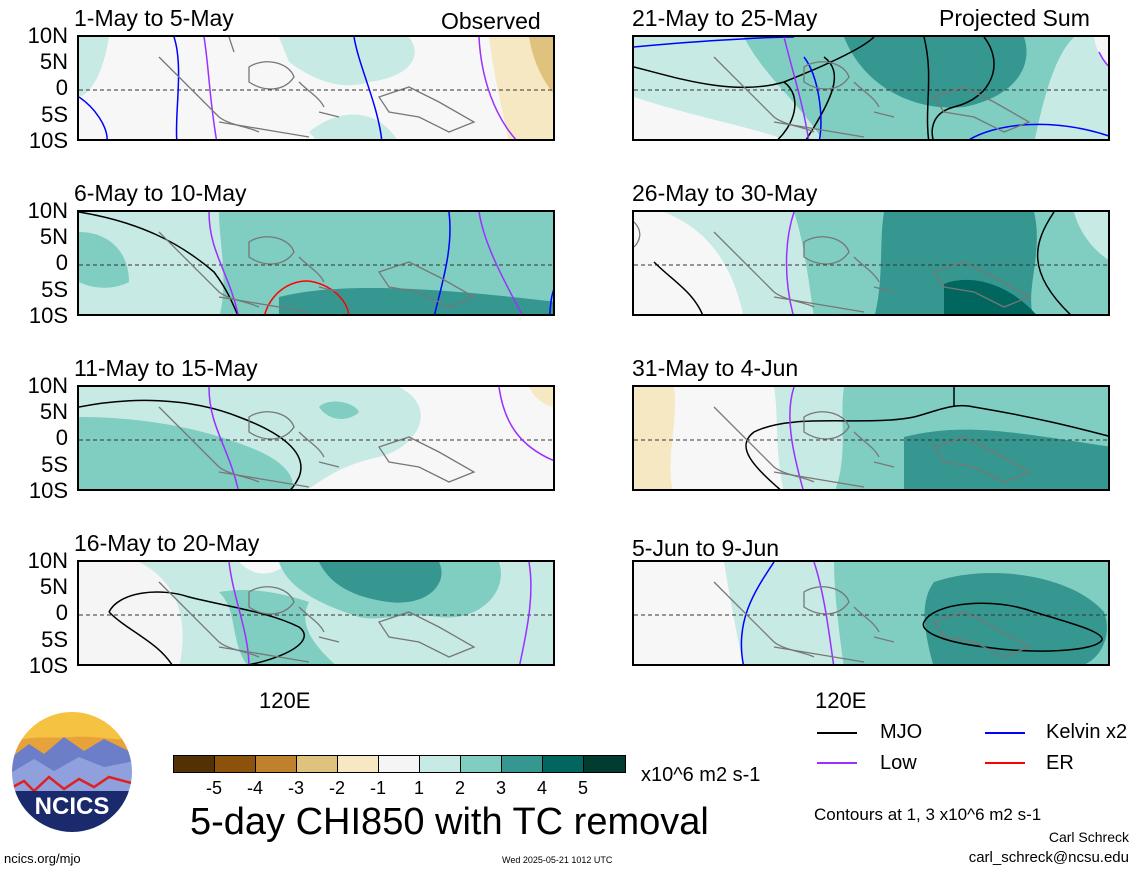  Describe the element at coordinates (154, 18) in the screenshot. I see `panel-title-1: 1-May to 5-May` at that location.